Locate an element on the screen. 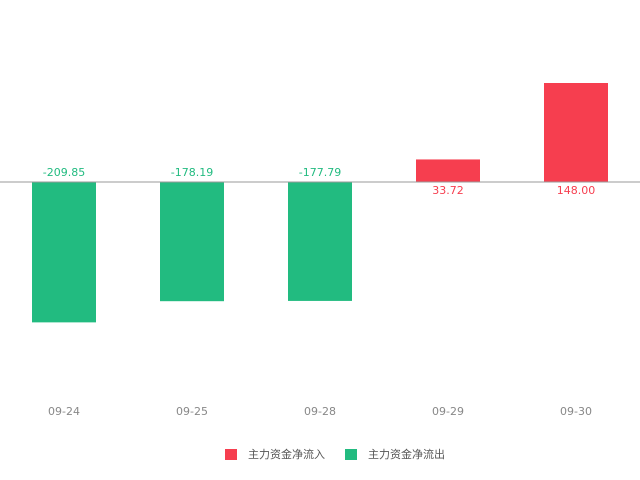 The height and width of the screenshot is (480, 640). value-label: -177.79 is located at coordinates (320, 172).